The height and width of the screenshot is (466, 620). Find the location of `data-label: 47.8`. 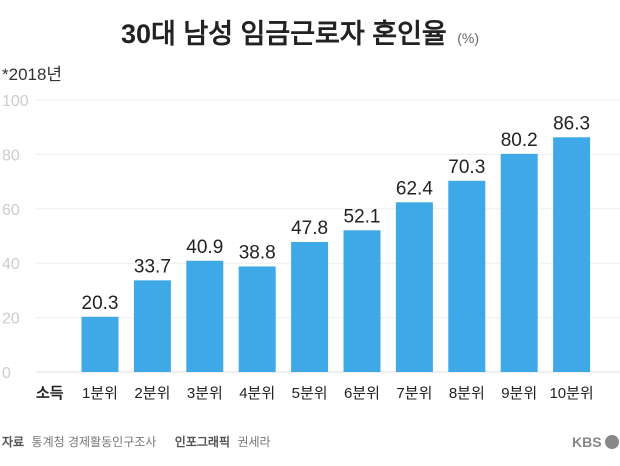

data-label: 47.8 is located at coordinates (309, 228).